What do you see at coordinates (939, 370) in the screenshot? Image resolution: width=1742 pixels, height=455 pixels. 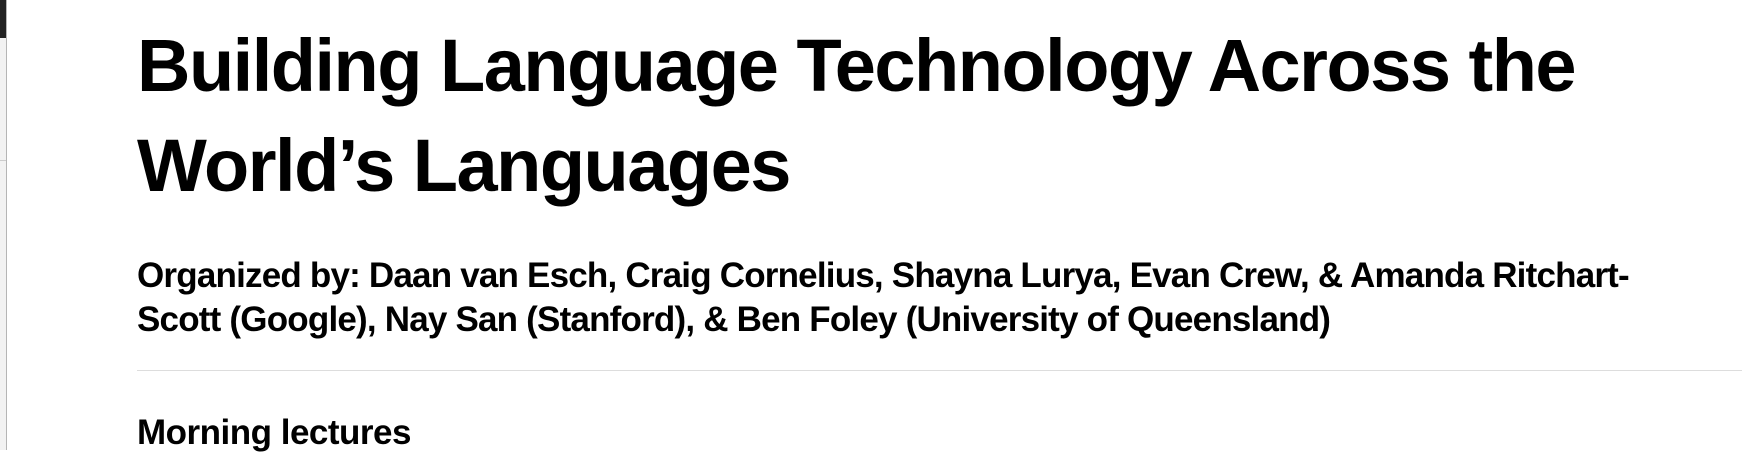 I see `divider` at bounding box center [939, 370].